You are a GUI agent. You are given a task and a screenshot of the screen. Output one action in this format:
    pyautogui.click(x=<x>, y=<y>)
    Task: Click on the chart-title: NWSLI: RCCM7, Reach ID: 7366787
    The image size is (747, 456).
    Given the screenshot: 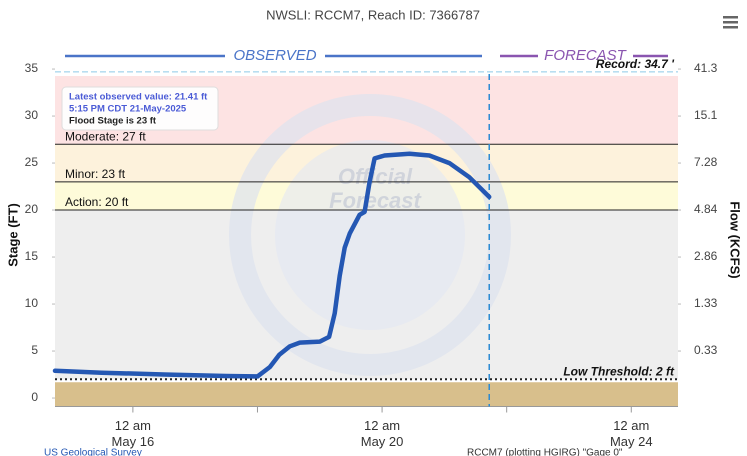 What is the action you would take?
    pyautogui.click(x=373, y=14)
    